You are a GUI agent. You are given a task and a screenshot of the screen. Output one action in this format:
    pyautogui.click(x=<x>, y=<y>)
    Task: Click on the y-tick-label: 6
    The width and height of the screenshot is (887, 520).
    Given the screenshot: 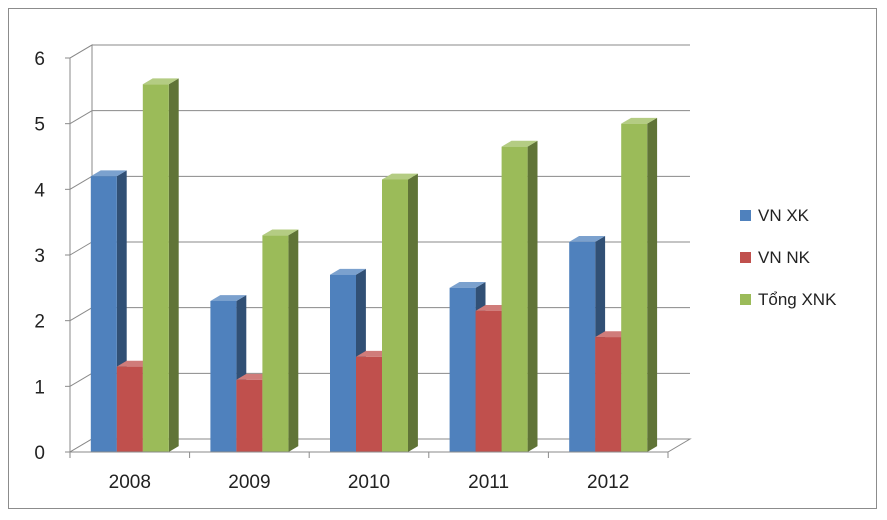 What is the action you would take?
    pyautogui.click(x=39, y=59)
    